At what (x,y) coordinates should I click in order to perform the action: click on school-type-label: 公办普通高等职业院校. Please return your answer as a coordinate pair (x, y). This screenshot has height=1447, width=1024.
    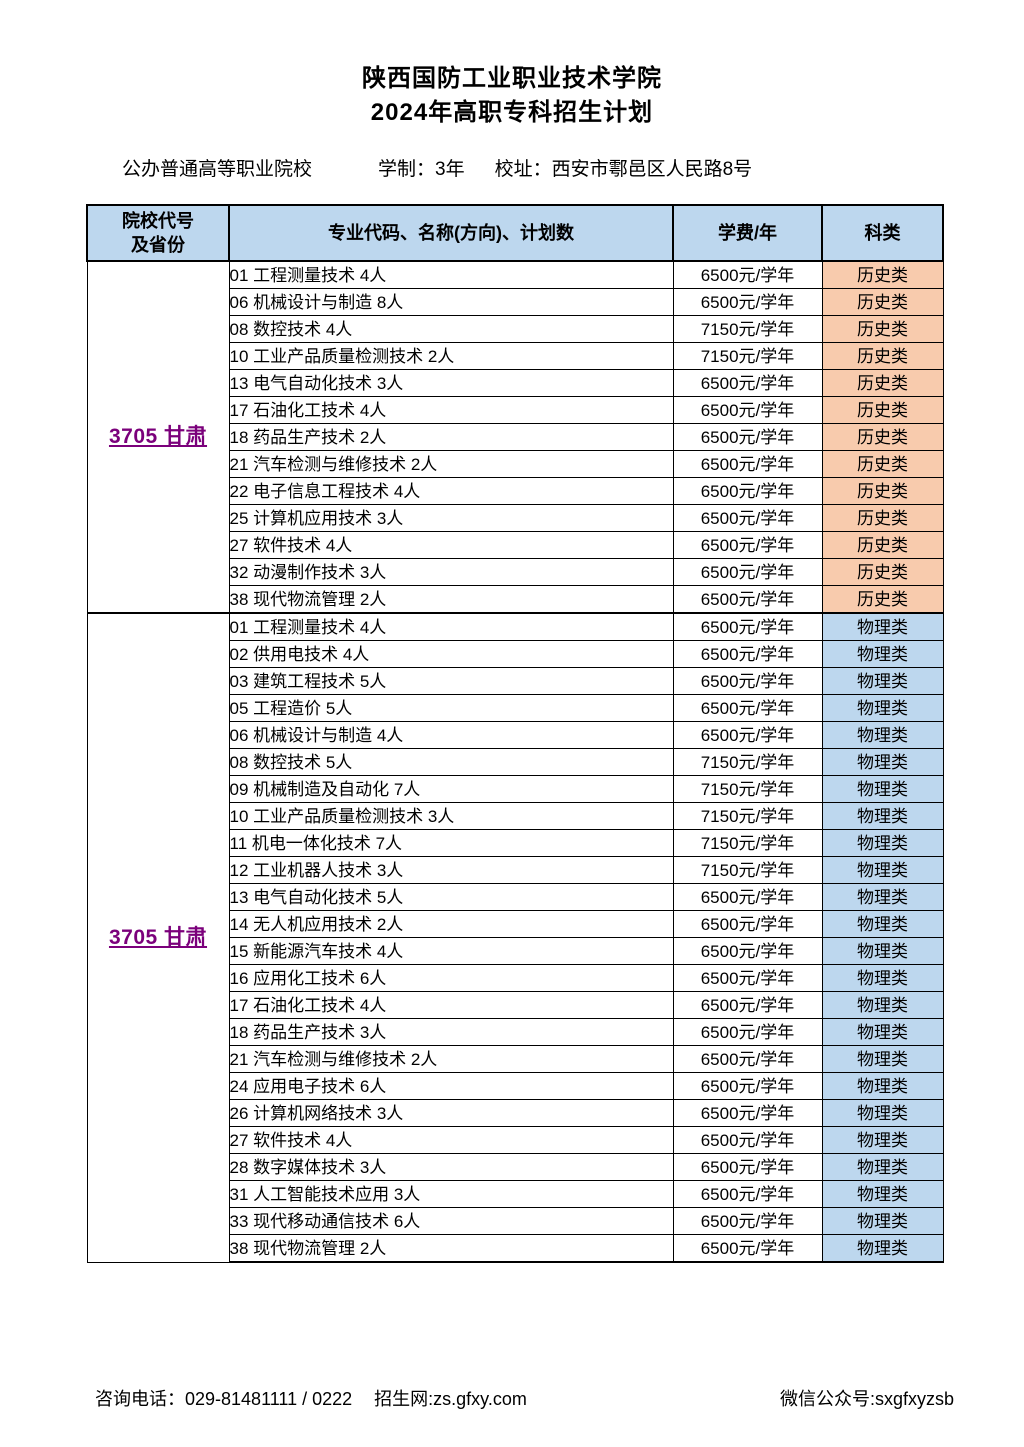
    Looking at the image, I should click on (217, 169).